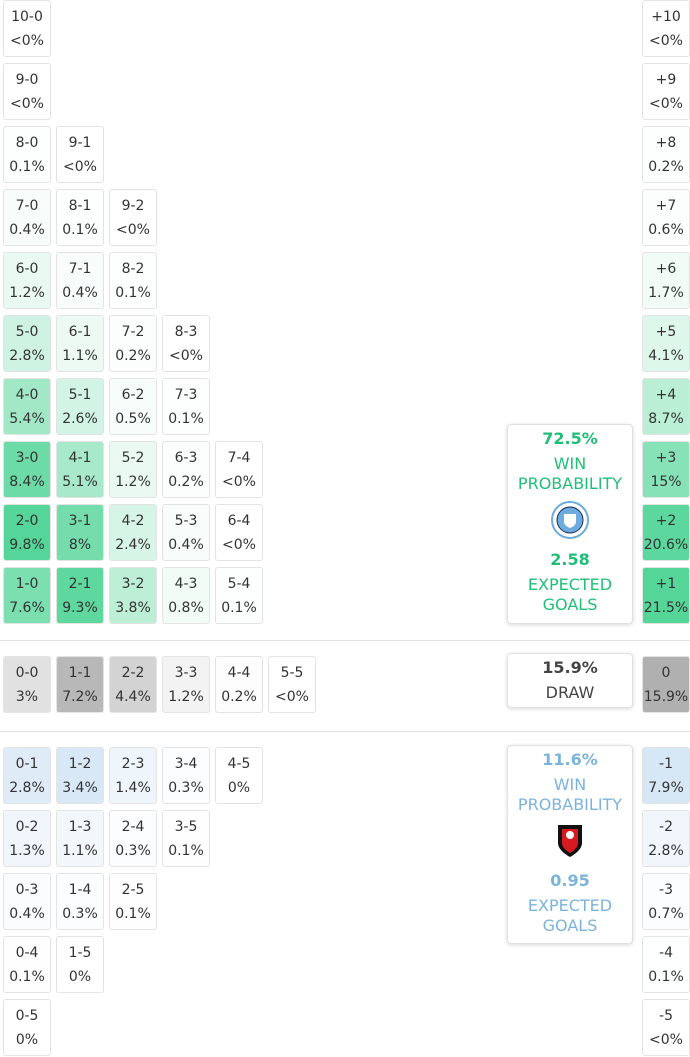 This screenshot has width=690, height=1057. I want to click on probability: 0.8%, so click(186, 608).